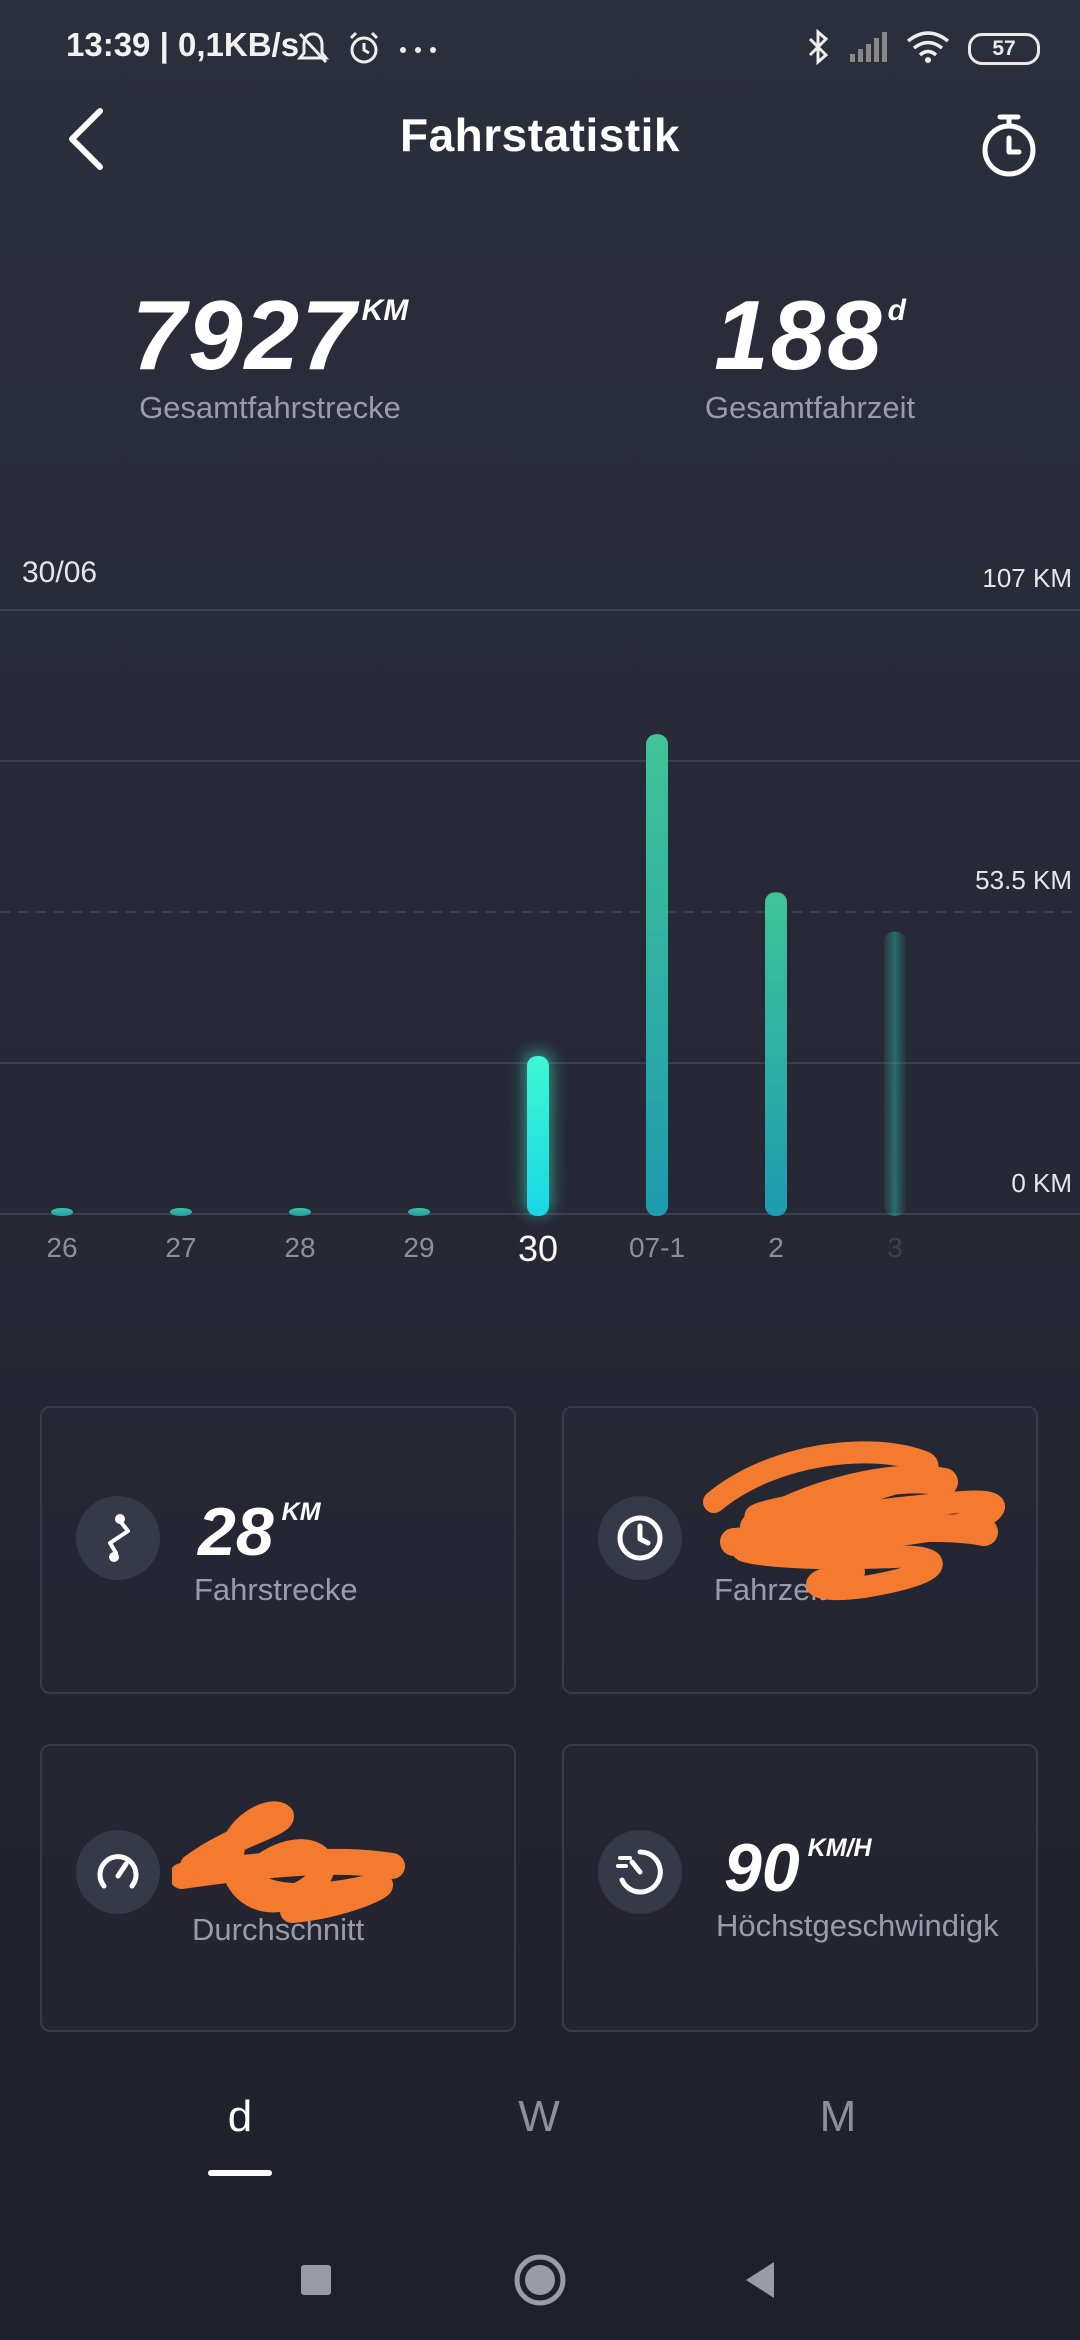 Image resolution: width=1080 pixels, height=2340 pixels. What do you see at coordinates (236, 1532) in the screenshot?
I see `card-distance-value: 28` at bounding box center [236, 1532].